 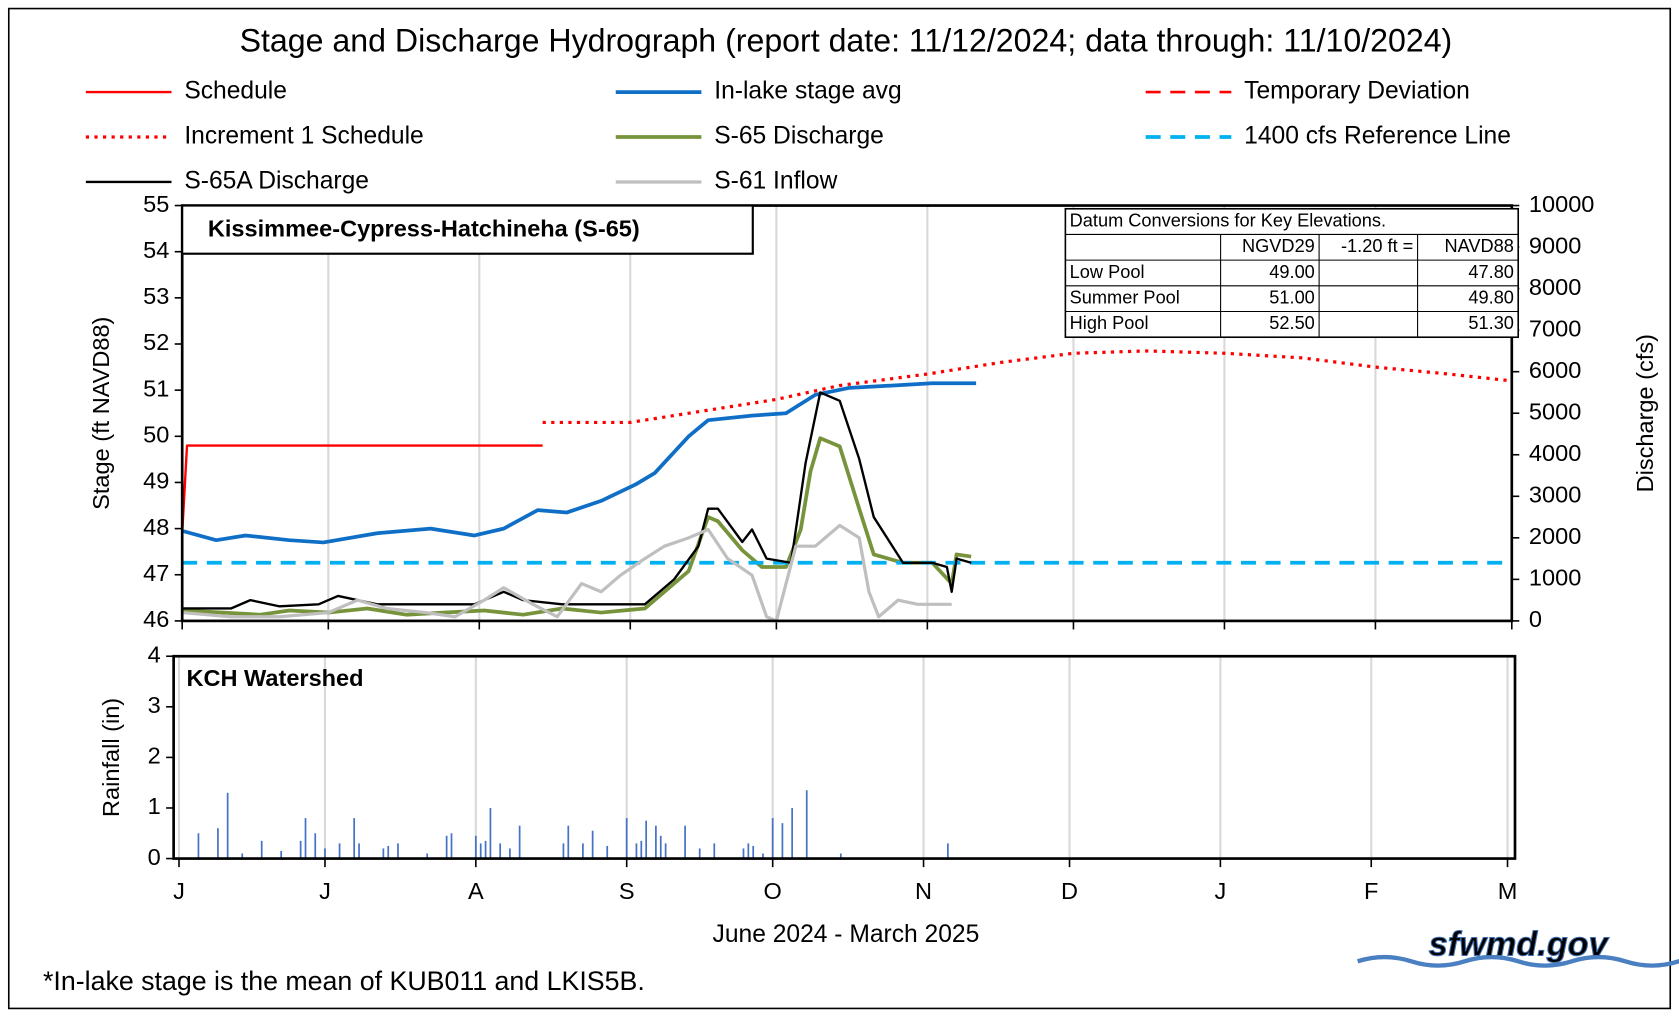 What do you see at coordinates (1377, 136) in the screenshot?
I see `legend-label: 1400 cfs Reference Line` at bounding box center [1377, 136].